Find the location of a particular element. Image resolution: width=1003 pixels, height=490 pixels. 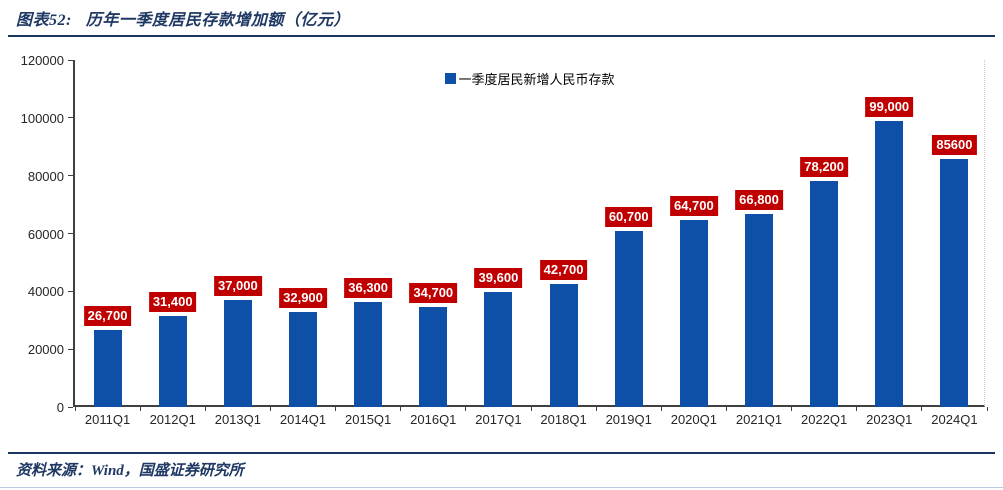

footer-divider is located at coordinates (501, 453).